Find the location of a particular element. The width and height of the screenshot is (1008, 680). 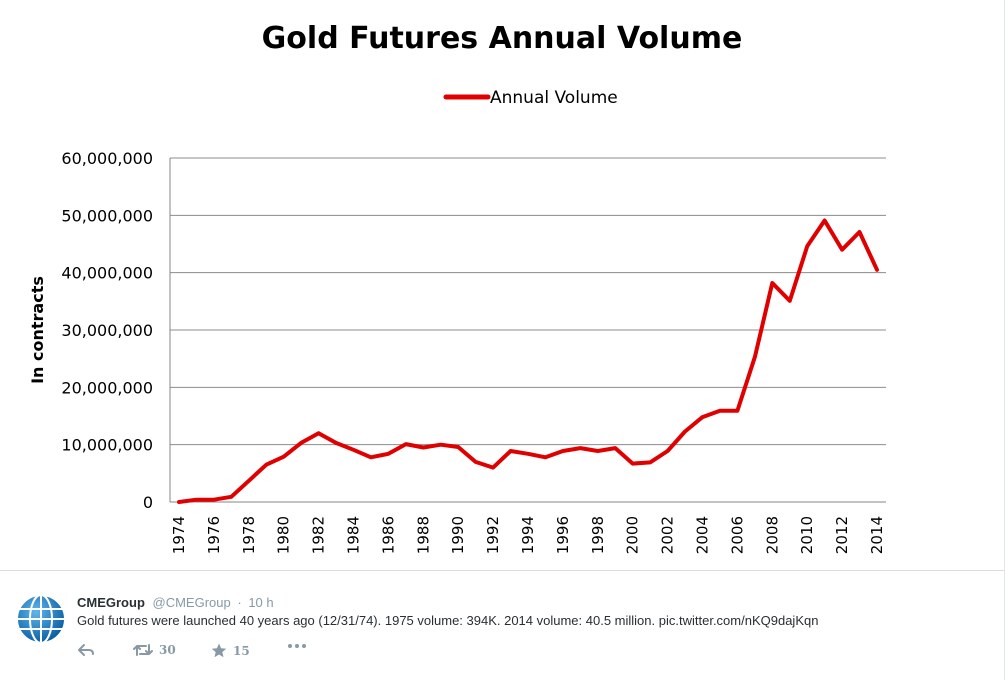

x-tick-label: 1976 is located at coordinates (214, 535).